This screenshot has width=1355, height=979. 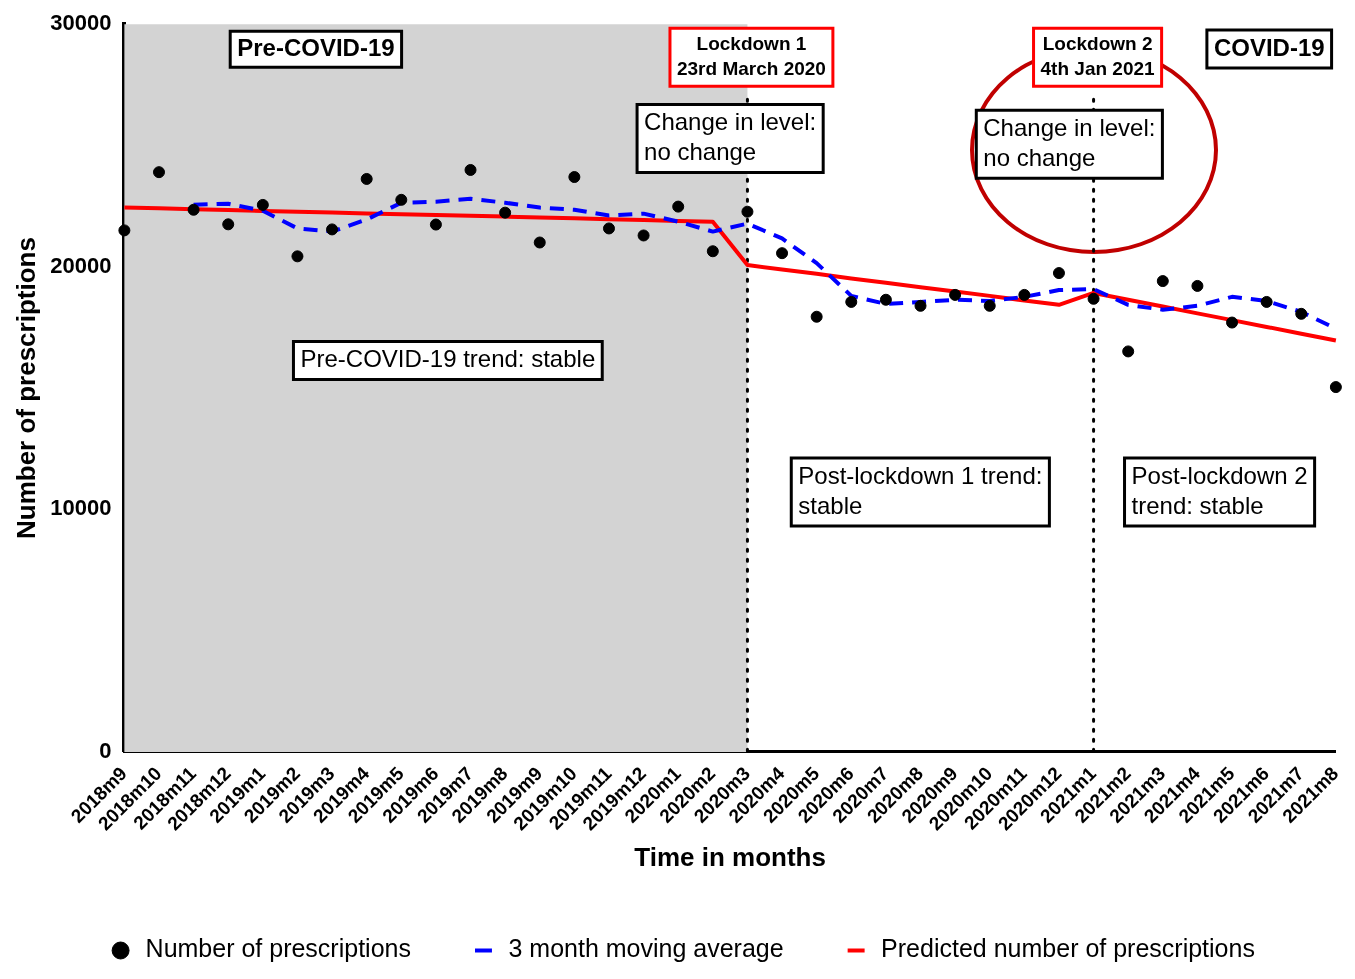 What do you see at coordinates (81, 23) in the screenshot?
I see `y-tick-label: 30000` at bounding box center [81, 23].